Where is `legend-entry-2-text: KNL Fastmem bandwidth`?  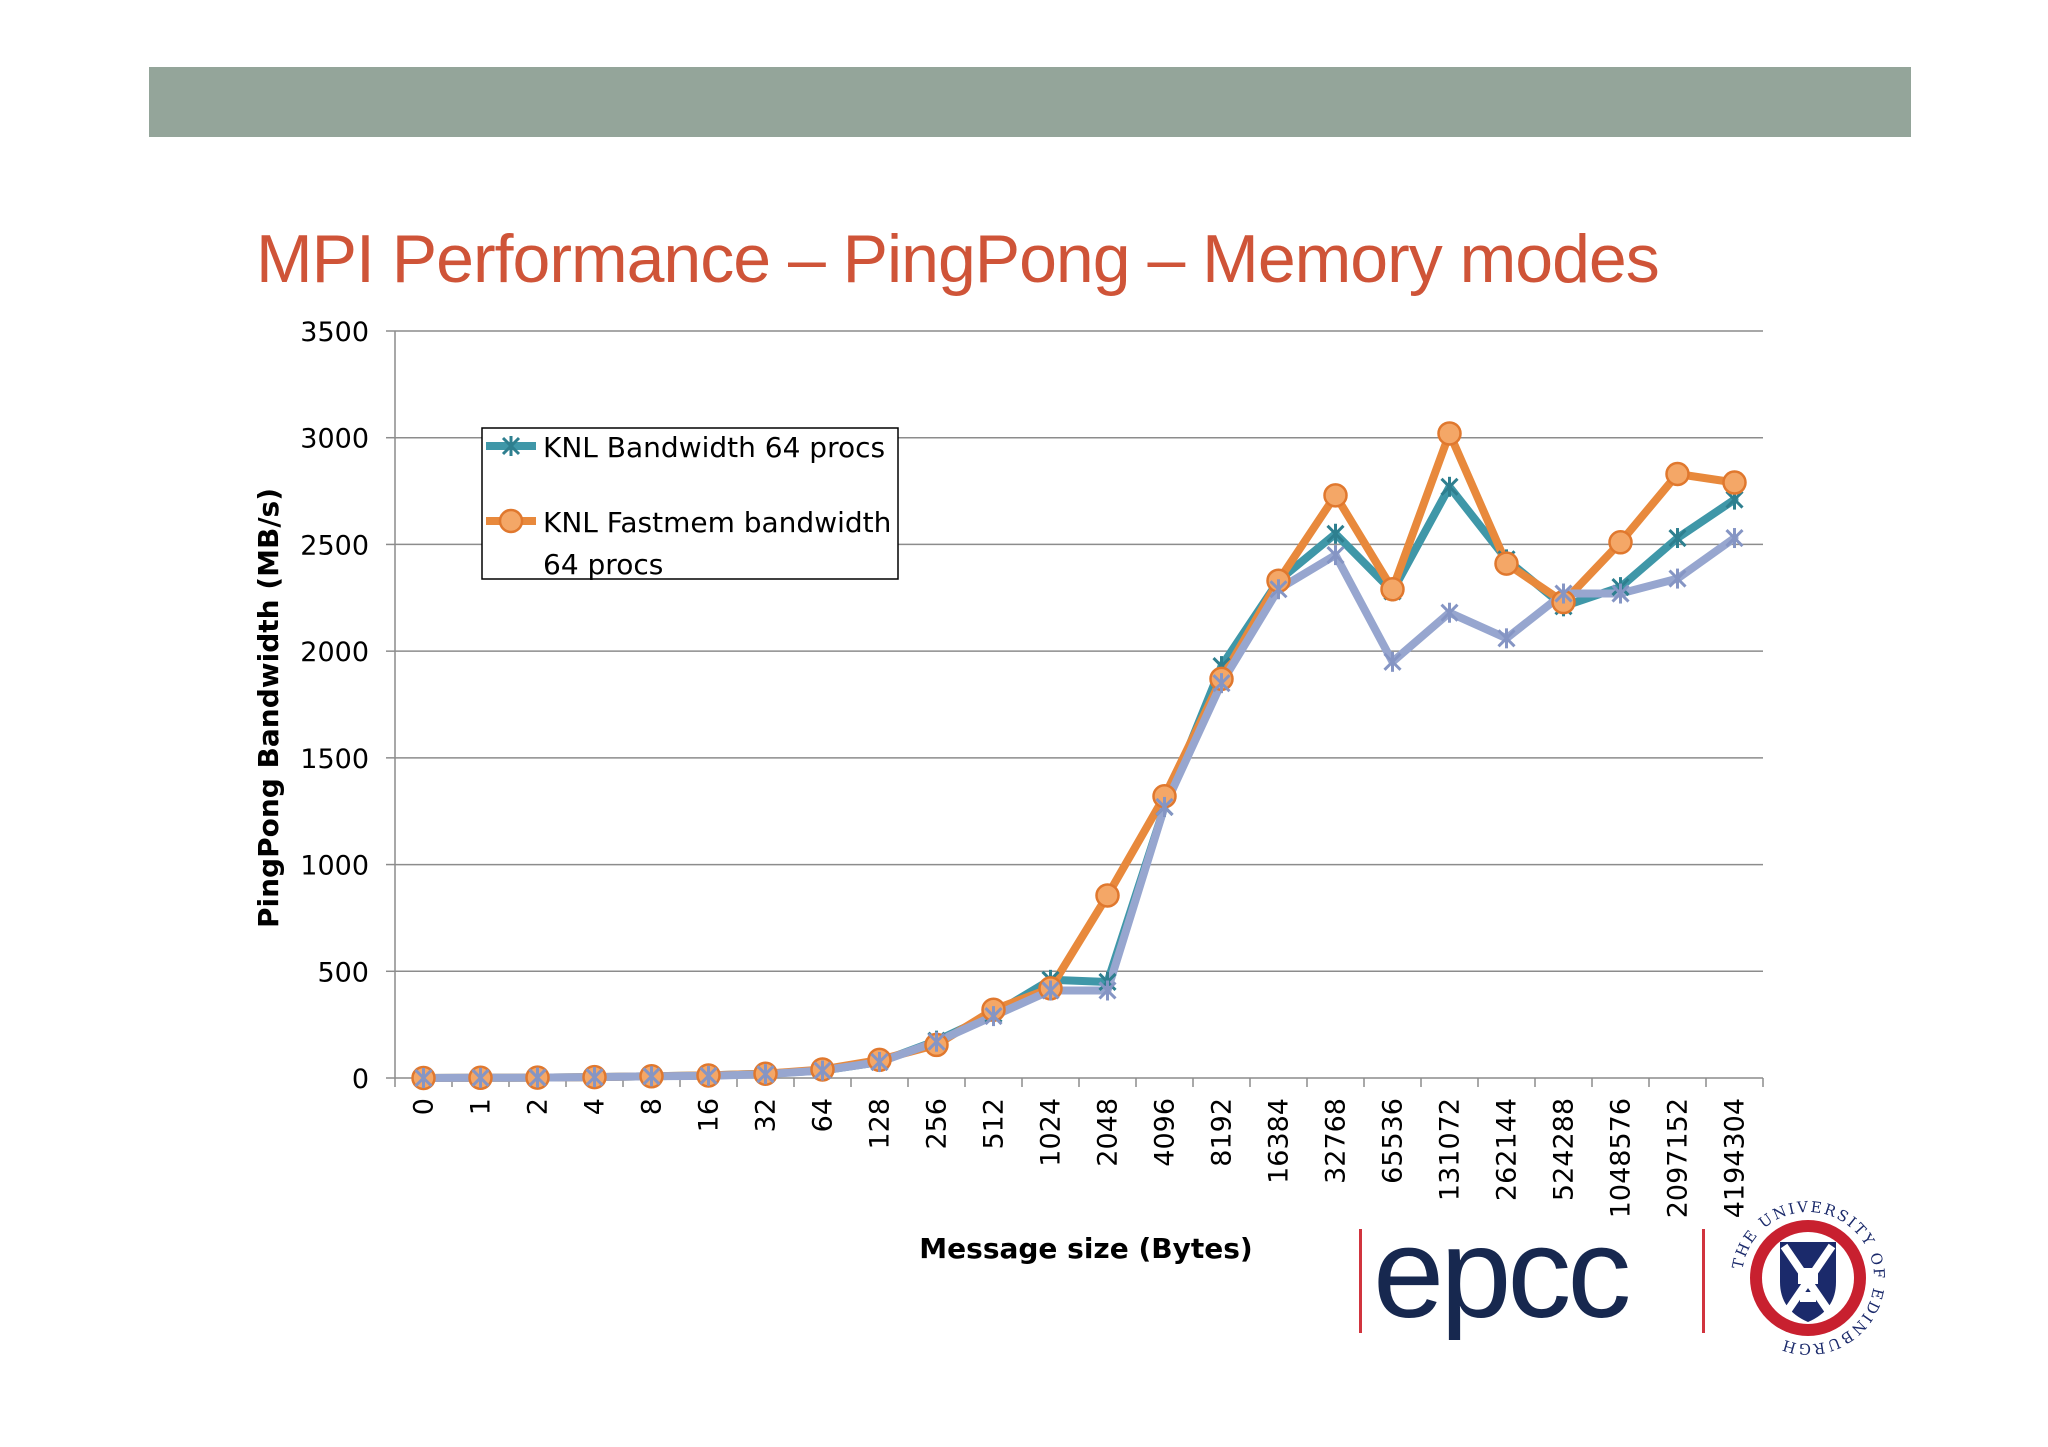 legend-entry-2-text: KNL Fastmem bandwidth is located at coordinates (717, 522).